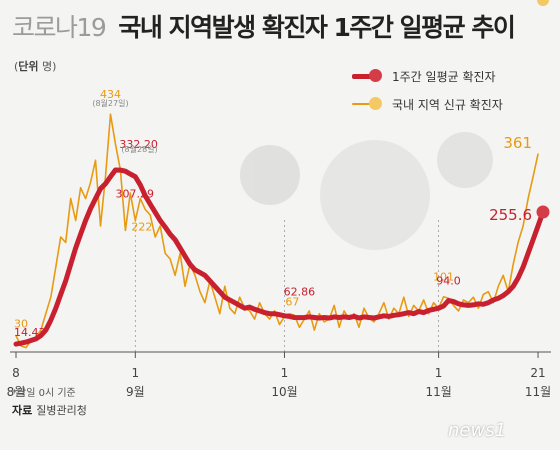 This screenshot has width=560, height=450. Describe the element at coordinates (367, 104) in the screenshot. I see `legend-swatch-daily` at that location.